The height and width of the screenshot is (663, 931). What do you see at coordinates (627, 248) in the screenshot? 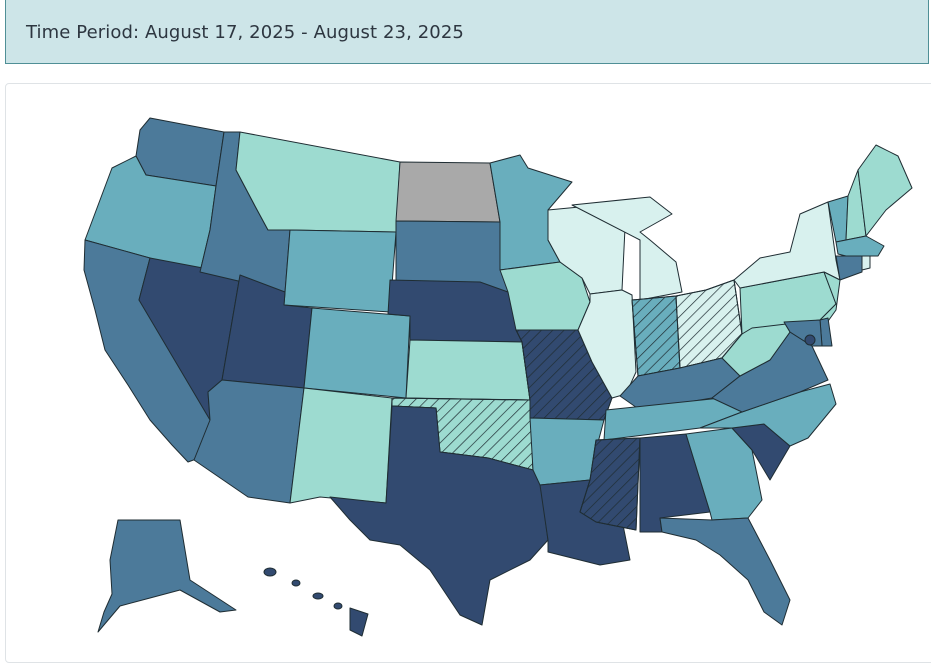
I see `state-MI` at bounding box center [627, 248].